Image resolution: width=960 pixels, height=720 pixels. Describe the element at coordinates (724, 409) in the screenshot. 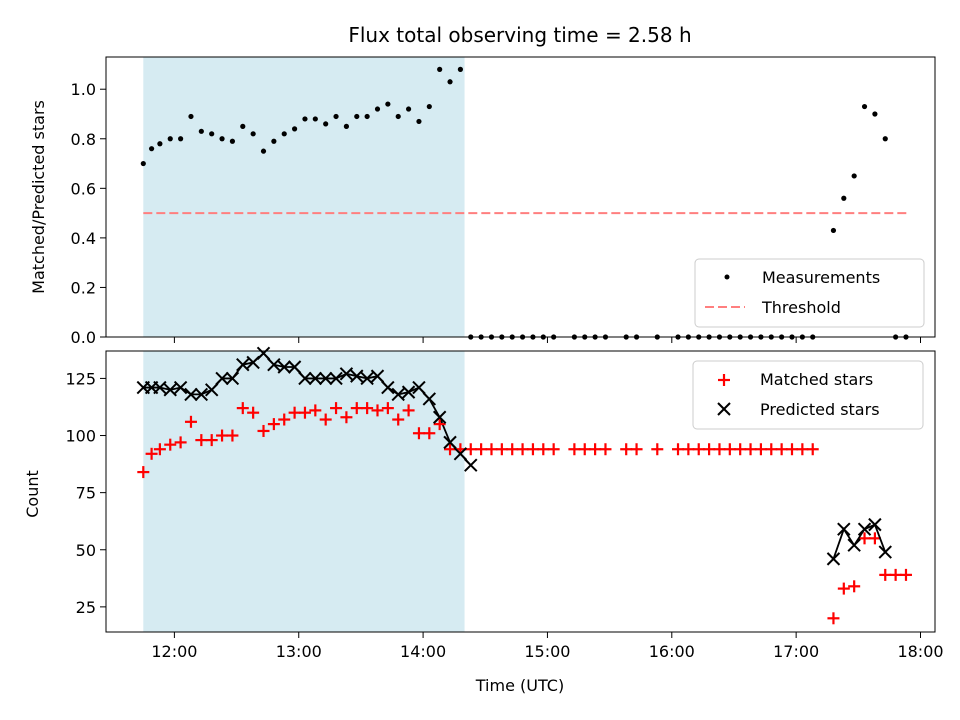

I see `legend-marker-predicted` at that location.